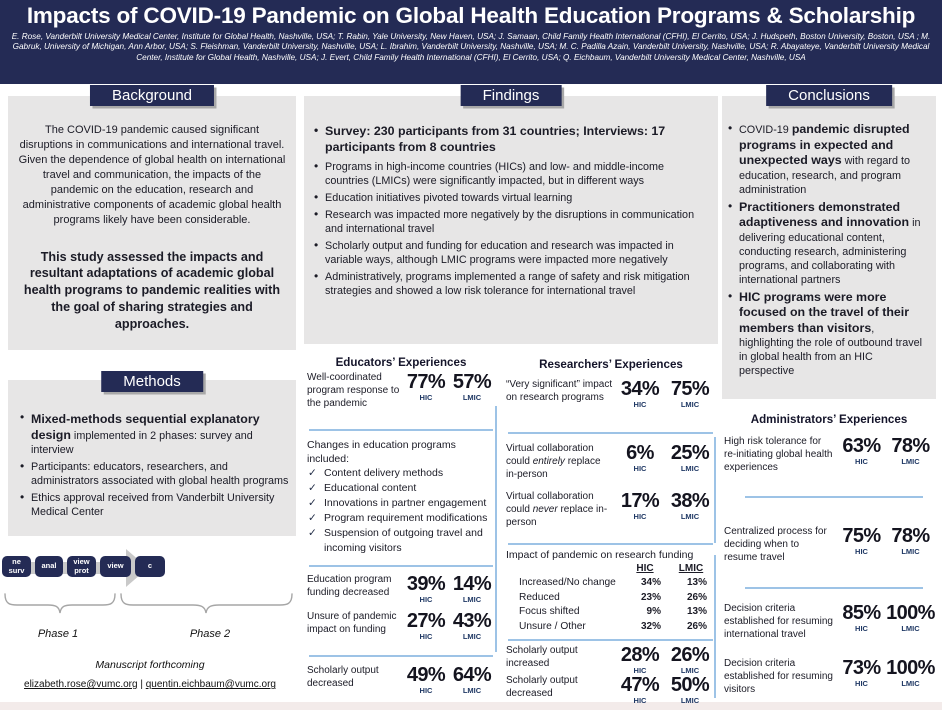 The width and height of the screenshot is (942, 710). What do you see at coordinates (542, 657) in the screenshot?
I see `stat-label: Scholarly output increased` at bounding box center [542, 657].